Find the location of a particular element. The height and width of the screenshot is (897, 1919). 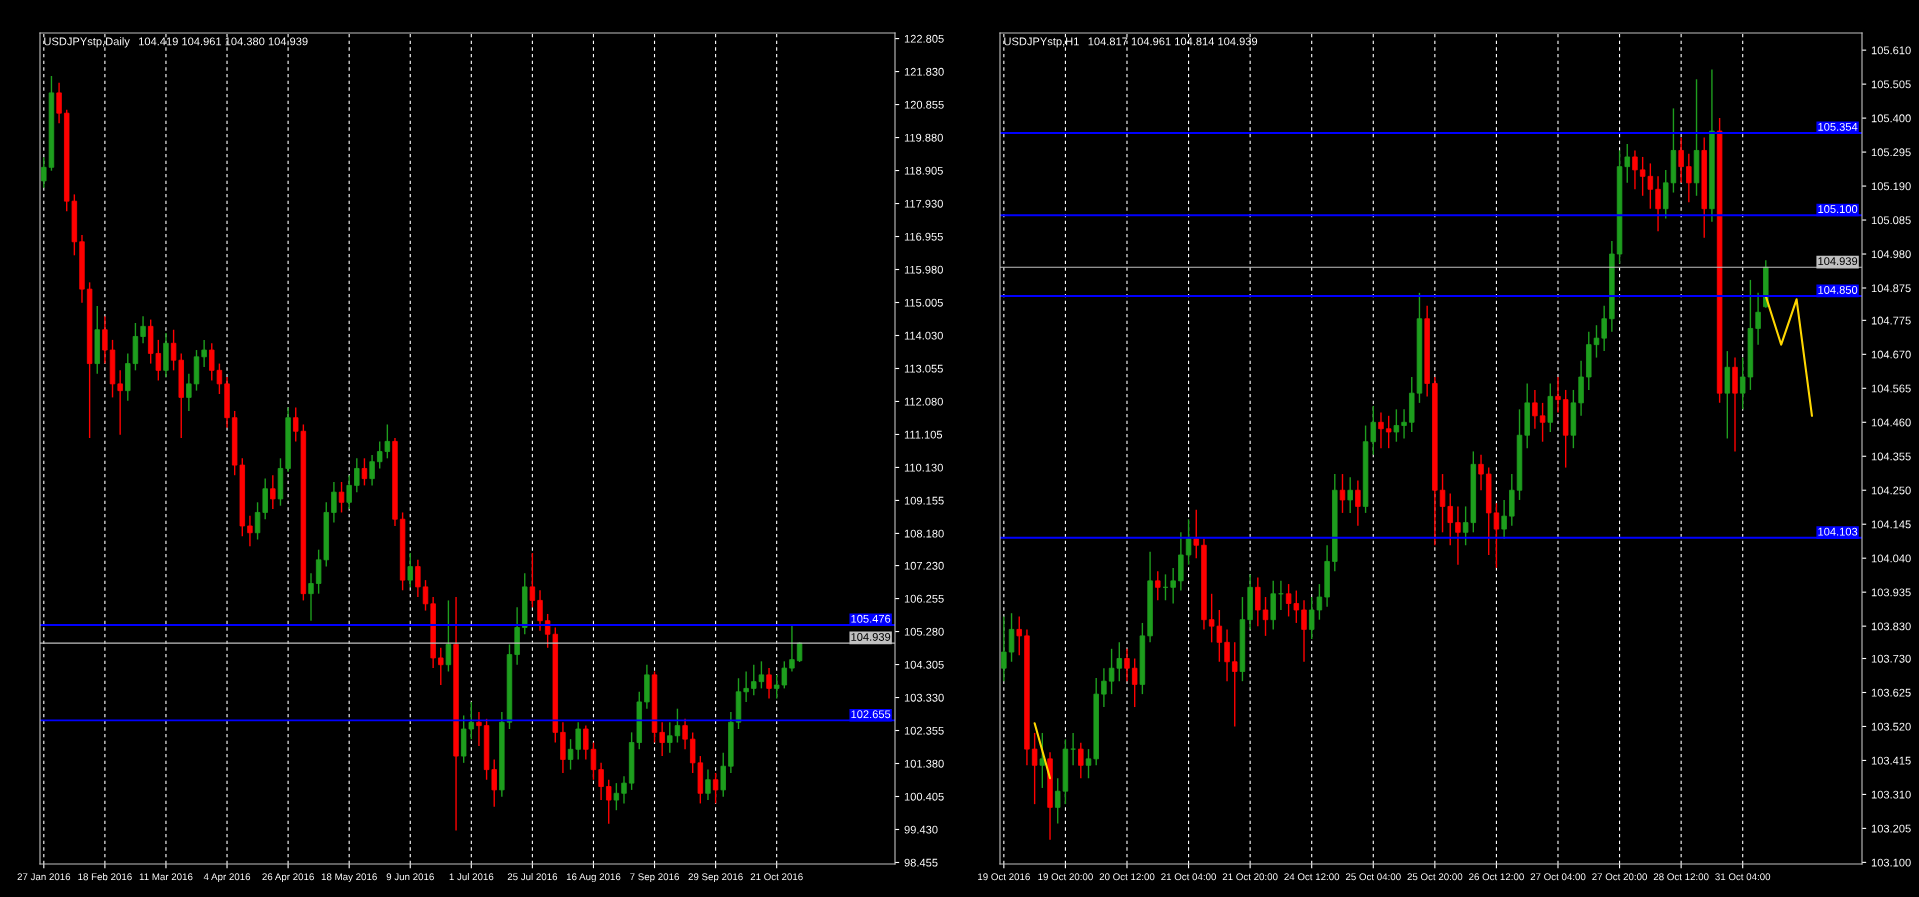

x-tick-label: 31 Oct 04:00 is located at coordinates (1743, 877).